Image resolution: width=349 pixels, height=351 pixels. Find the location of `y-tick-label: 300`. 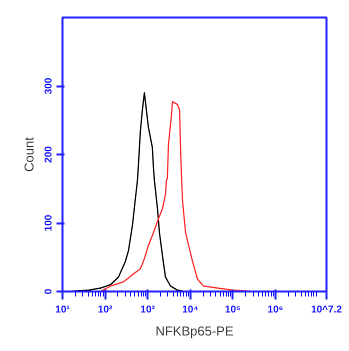

y-tick-label: 300 is located at coordinates (49, 85).